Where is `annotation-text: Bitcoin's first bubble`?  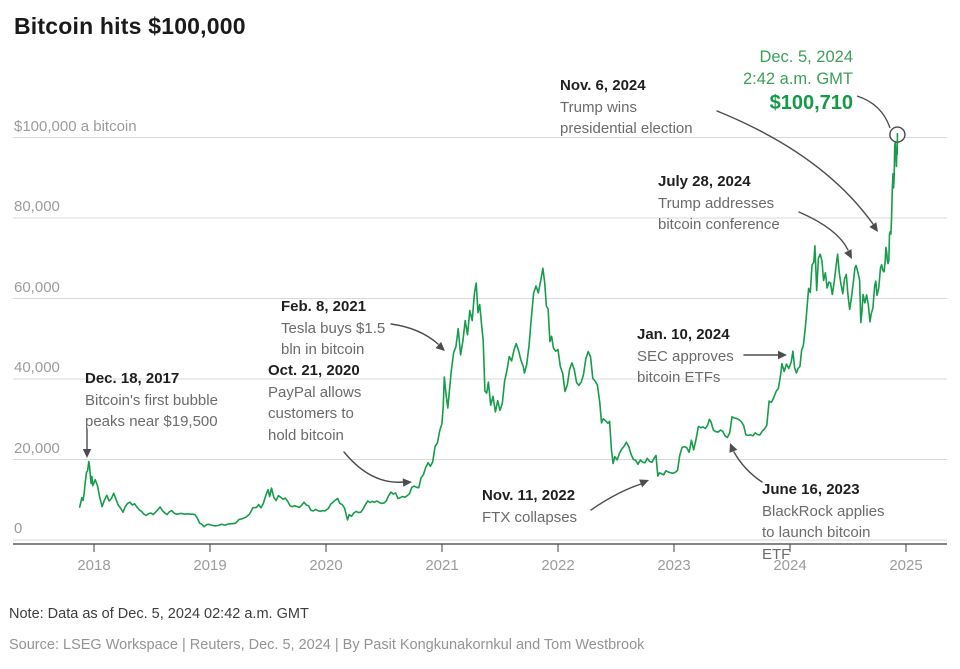
annotation-text: Bitcoin's first bubble is located at coordinates (151, 400).